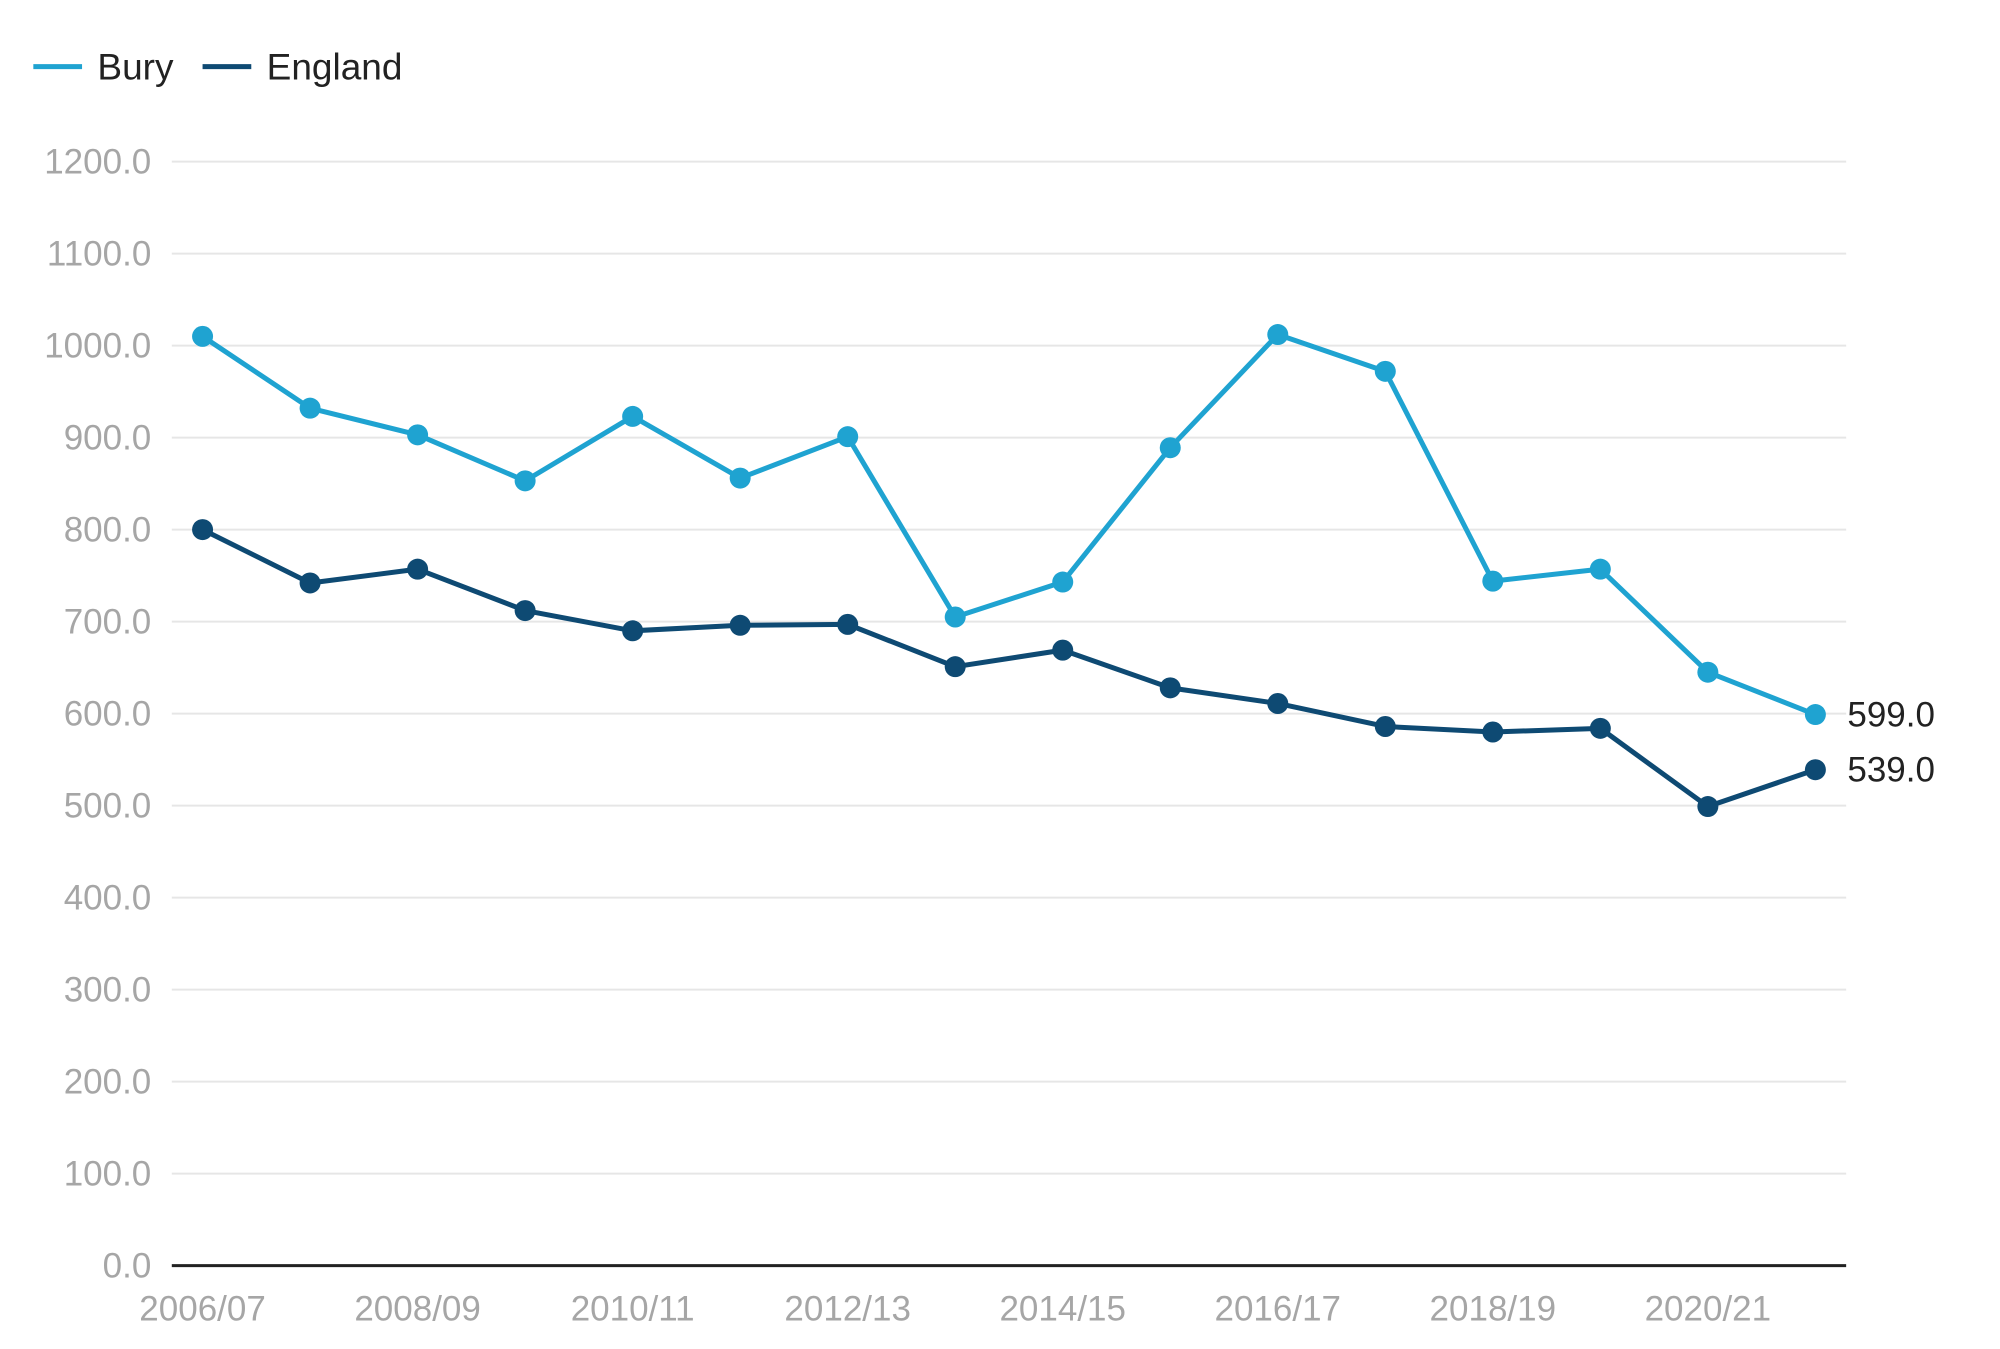 This screenshot has height=1349, width=2000. What do you see at coordinates (1062, 1309) in the screenshot?
I see `x-tick-label: 2014/15` at bounding box center [1062, 1309].